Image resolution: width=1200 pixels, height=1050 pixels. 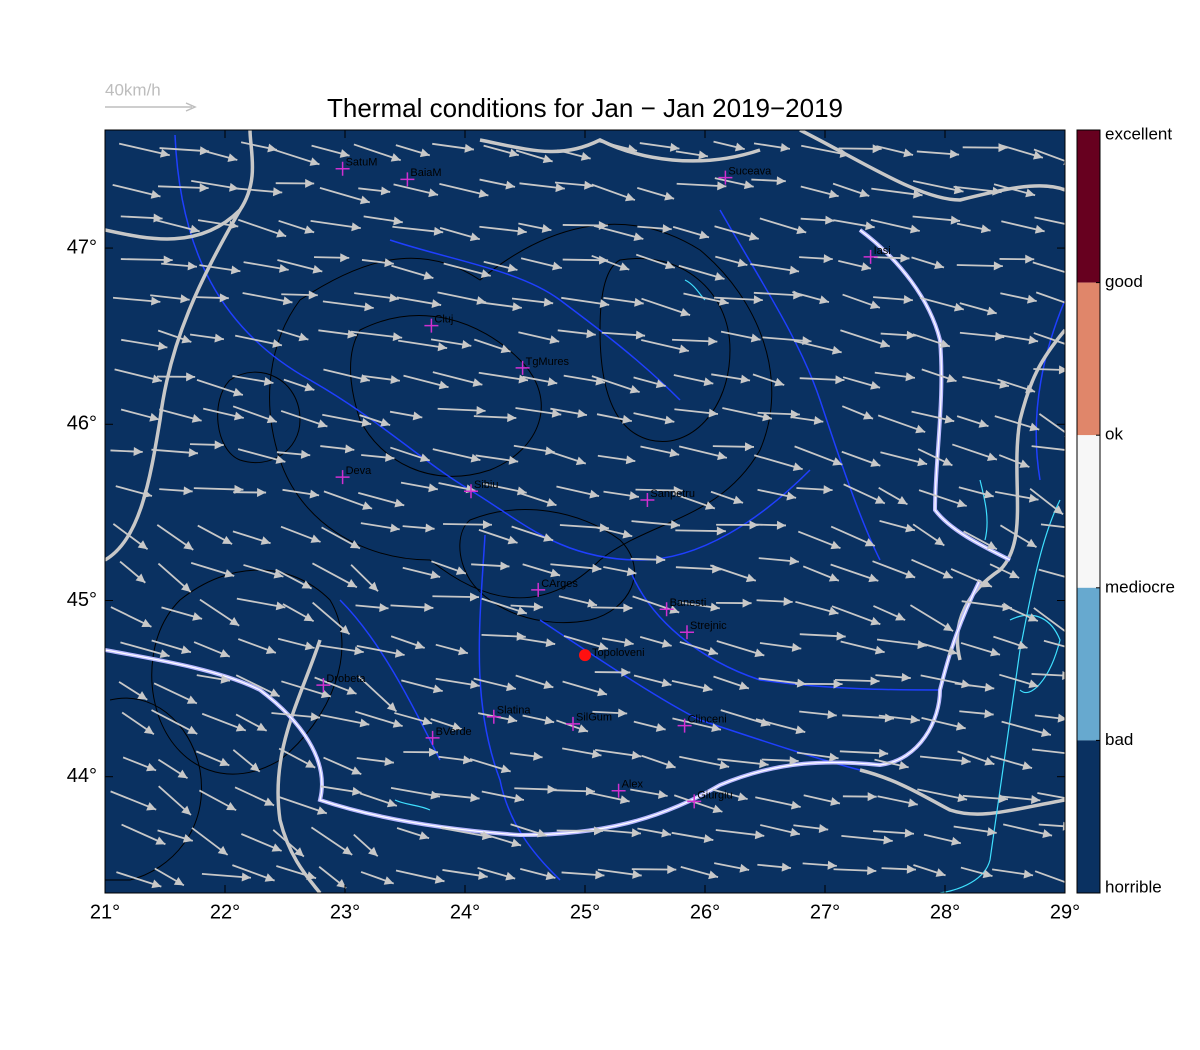 What do you see at coordinates (82, 424) in the screenshot?
I see `y-tick-label: 46°` at bounding box center [82, 424].